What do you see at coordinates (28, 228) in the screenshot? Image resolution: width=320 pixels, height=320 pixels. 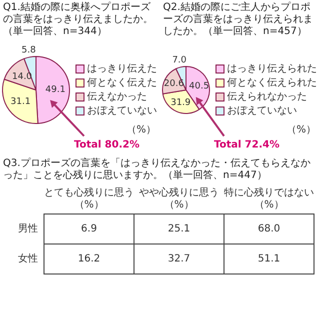 I see `y-tick-label: 男性` at bounding box center [28, 228].